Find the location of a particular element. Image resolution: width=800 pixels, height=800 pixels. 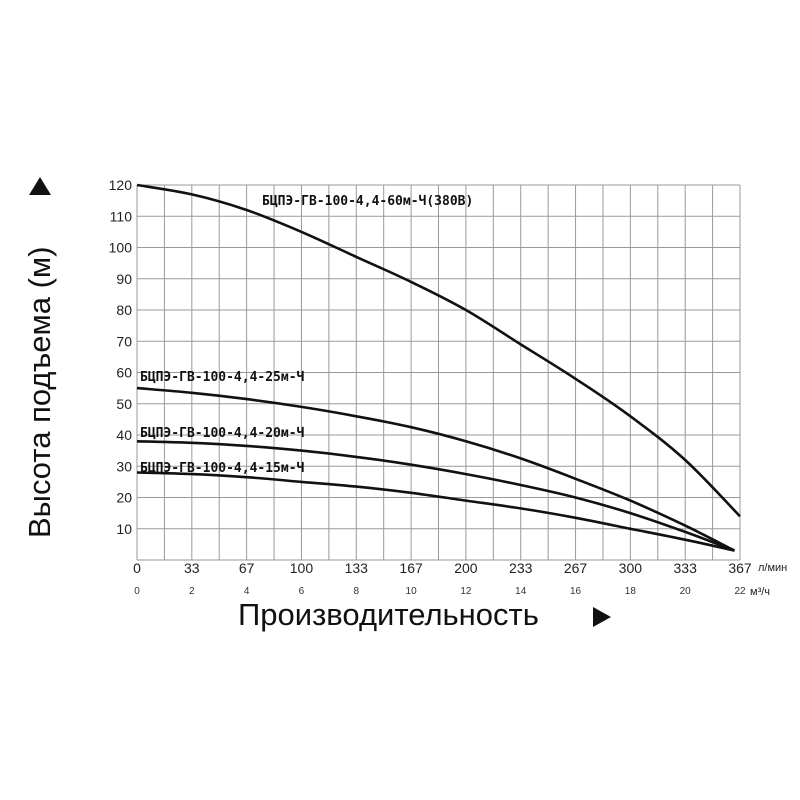

y-axis-arrow-icon is located at coordinates (40, 186).